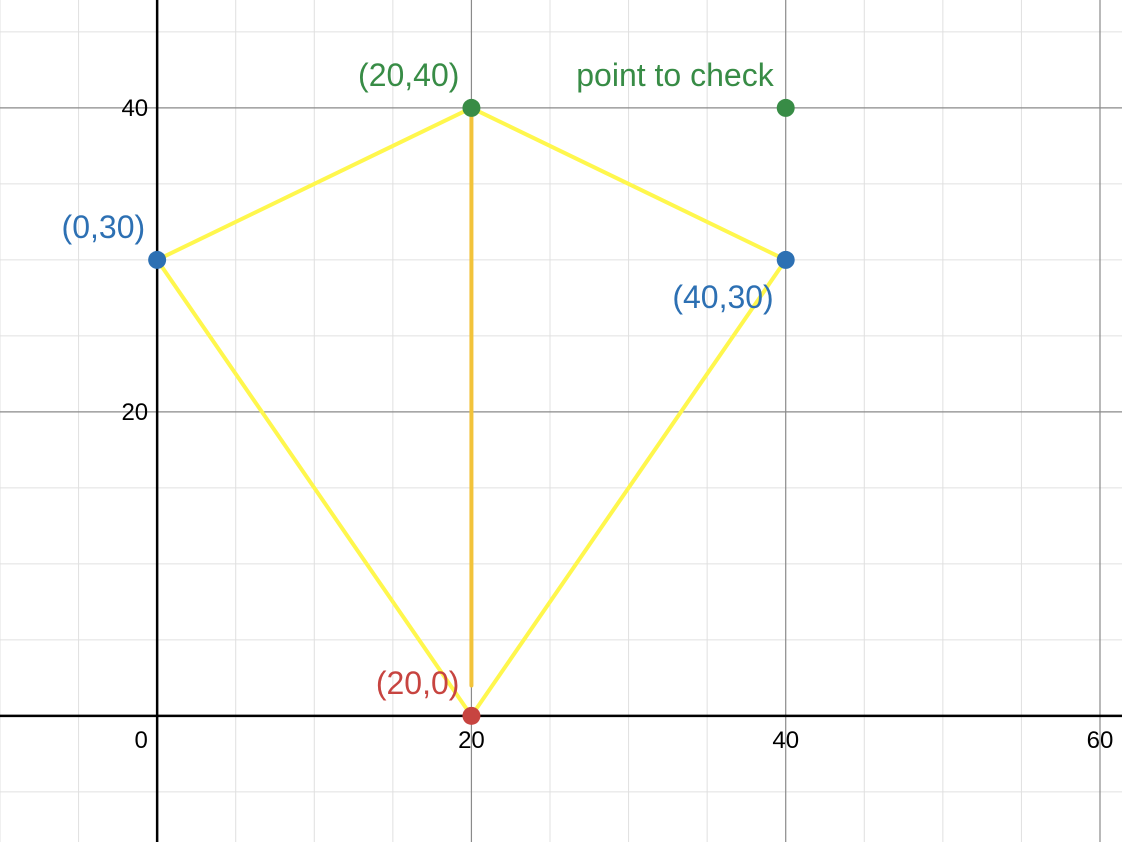  What do you see at coordinates (785, 740) in the screenshot?
I see `x-tick-label: 40` at bounding box center [785, 740].